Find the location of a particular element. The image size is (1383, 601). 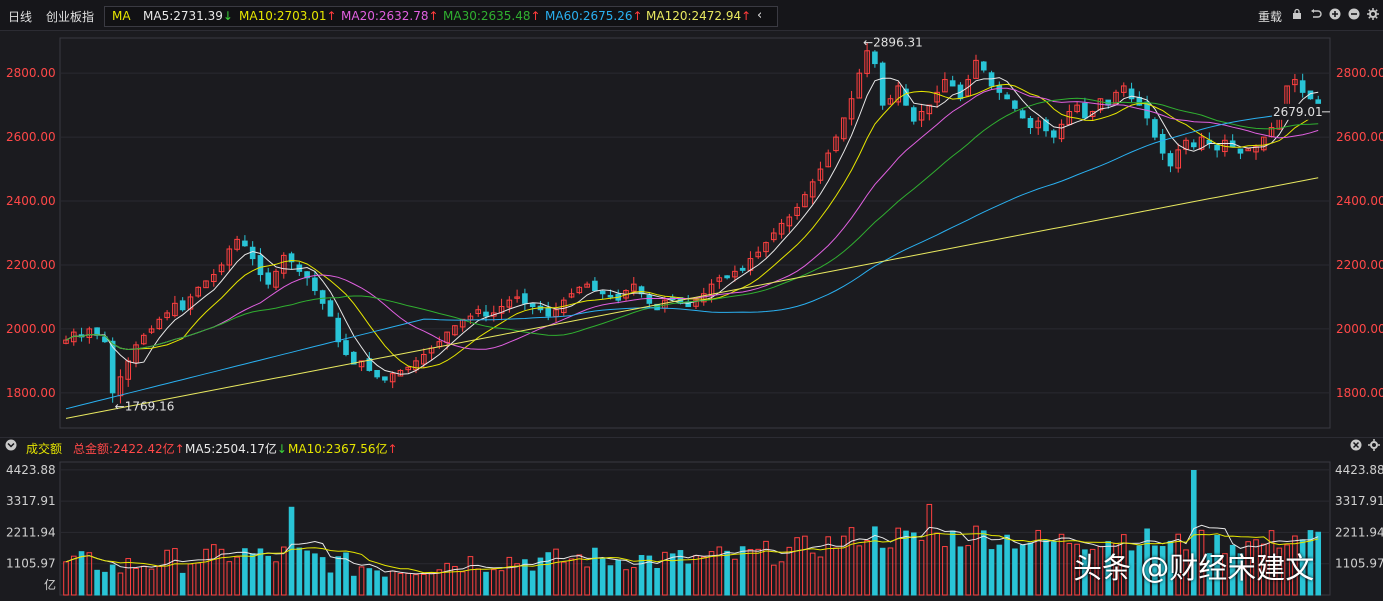

price-tick-label-left: 2000.00 is located at coordinates (31, 329).